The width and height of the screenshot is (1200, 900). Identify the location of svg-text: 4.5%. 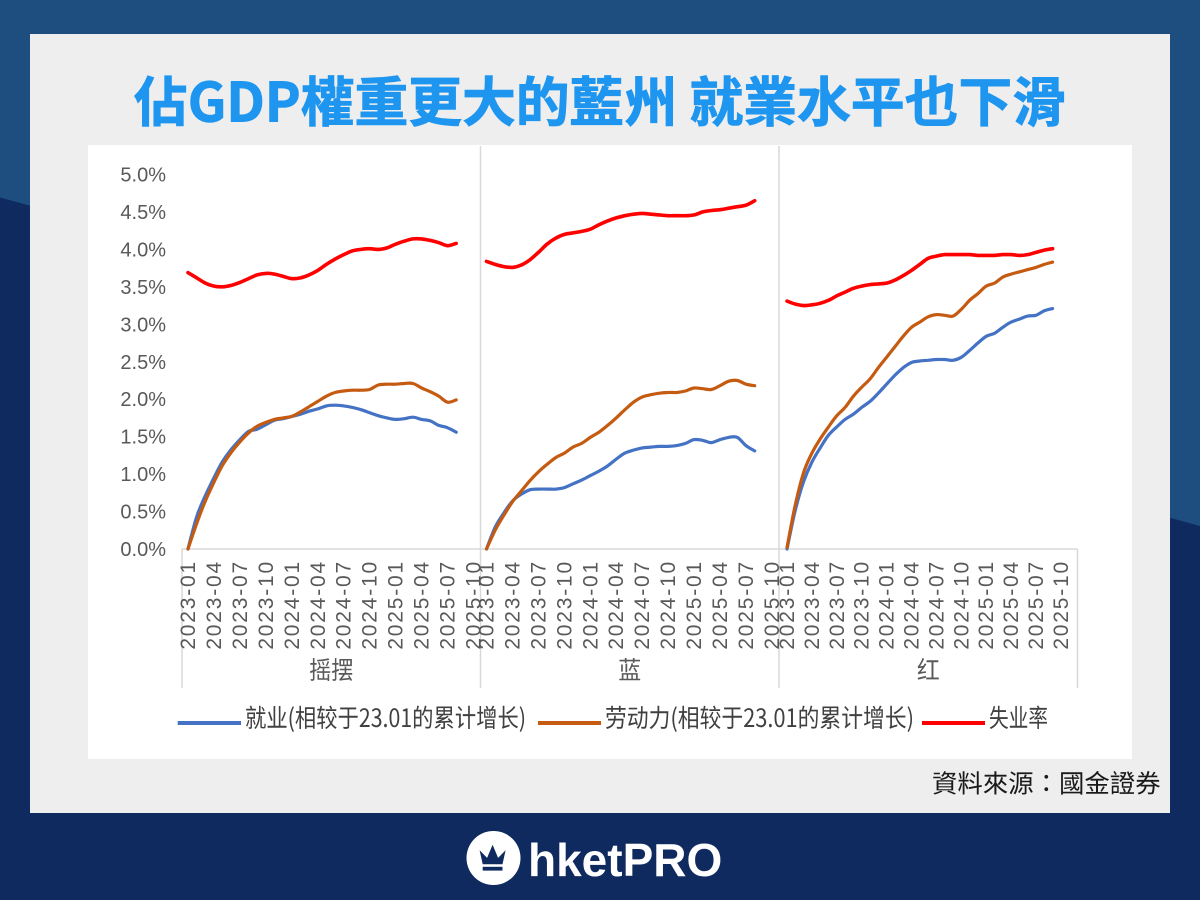
(143, 213).